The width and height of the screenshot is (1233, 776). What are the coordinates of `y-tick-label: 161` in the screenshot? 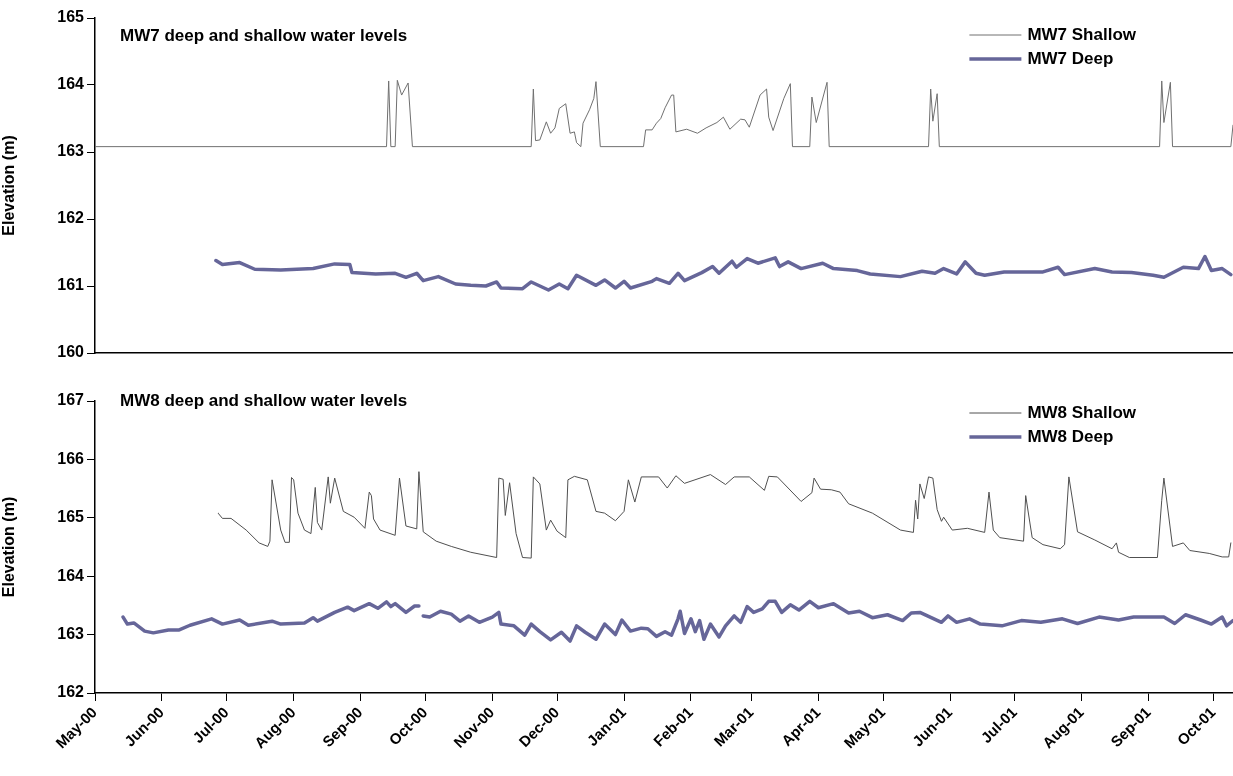 It's located at (71, 285).